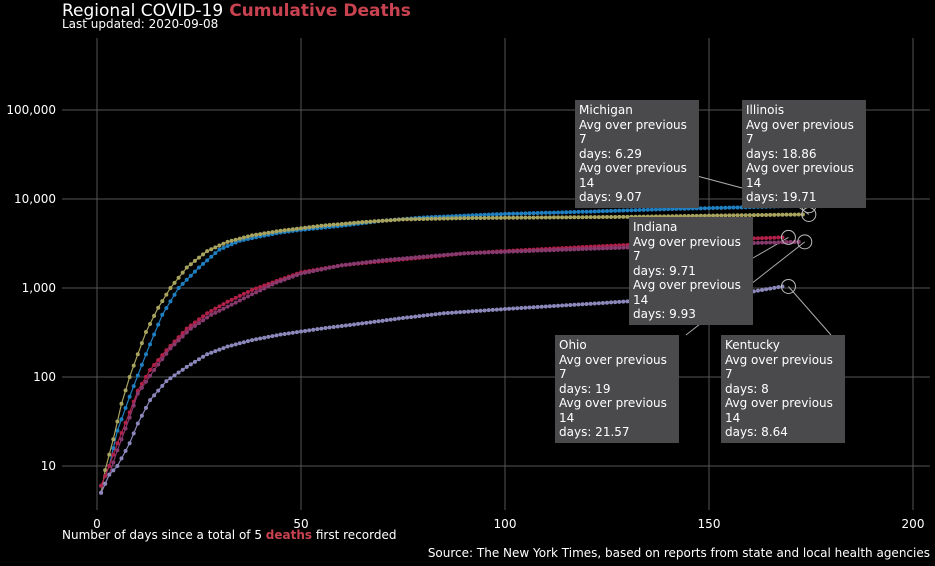  What do you see at coordinates (781, 197) in the screenshot?
I see `tooltip-line: days: 19.71` at bounding box center [781, 197].